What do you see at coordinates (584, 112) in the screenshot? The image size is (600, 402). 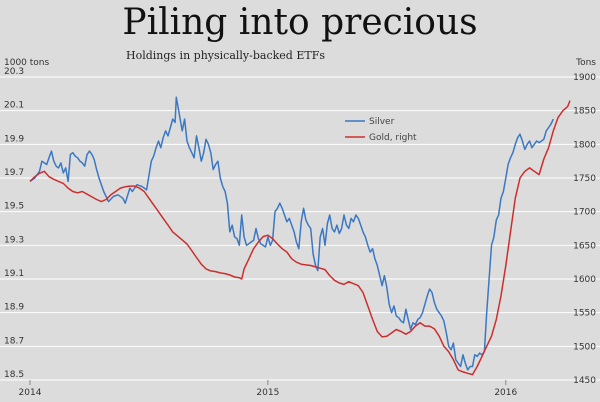 I see `right-tick-label: 1850` at bounding box center [584, 112].